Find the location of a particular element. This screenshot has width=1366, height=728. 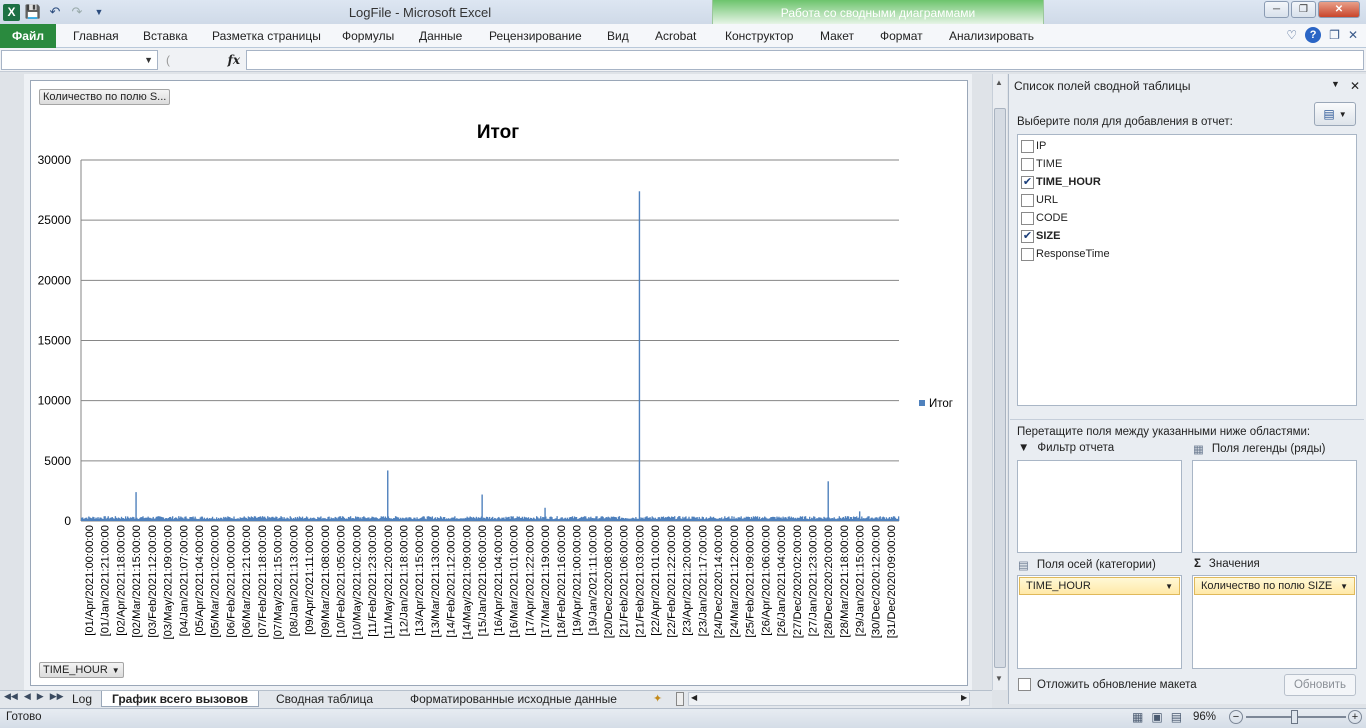

zoom-level: 96% is located at coordinates (1205, 717).